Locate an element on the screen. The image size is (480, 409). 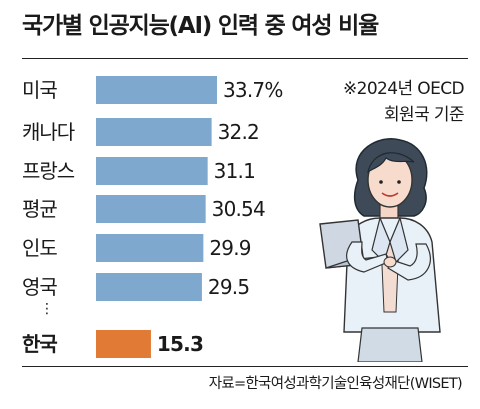
woman-with-laptop-illustration is located at coordinates (380, 250).